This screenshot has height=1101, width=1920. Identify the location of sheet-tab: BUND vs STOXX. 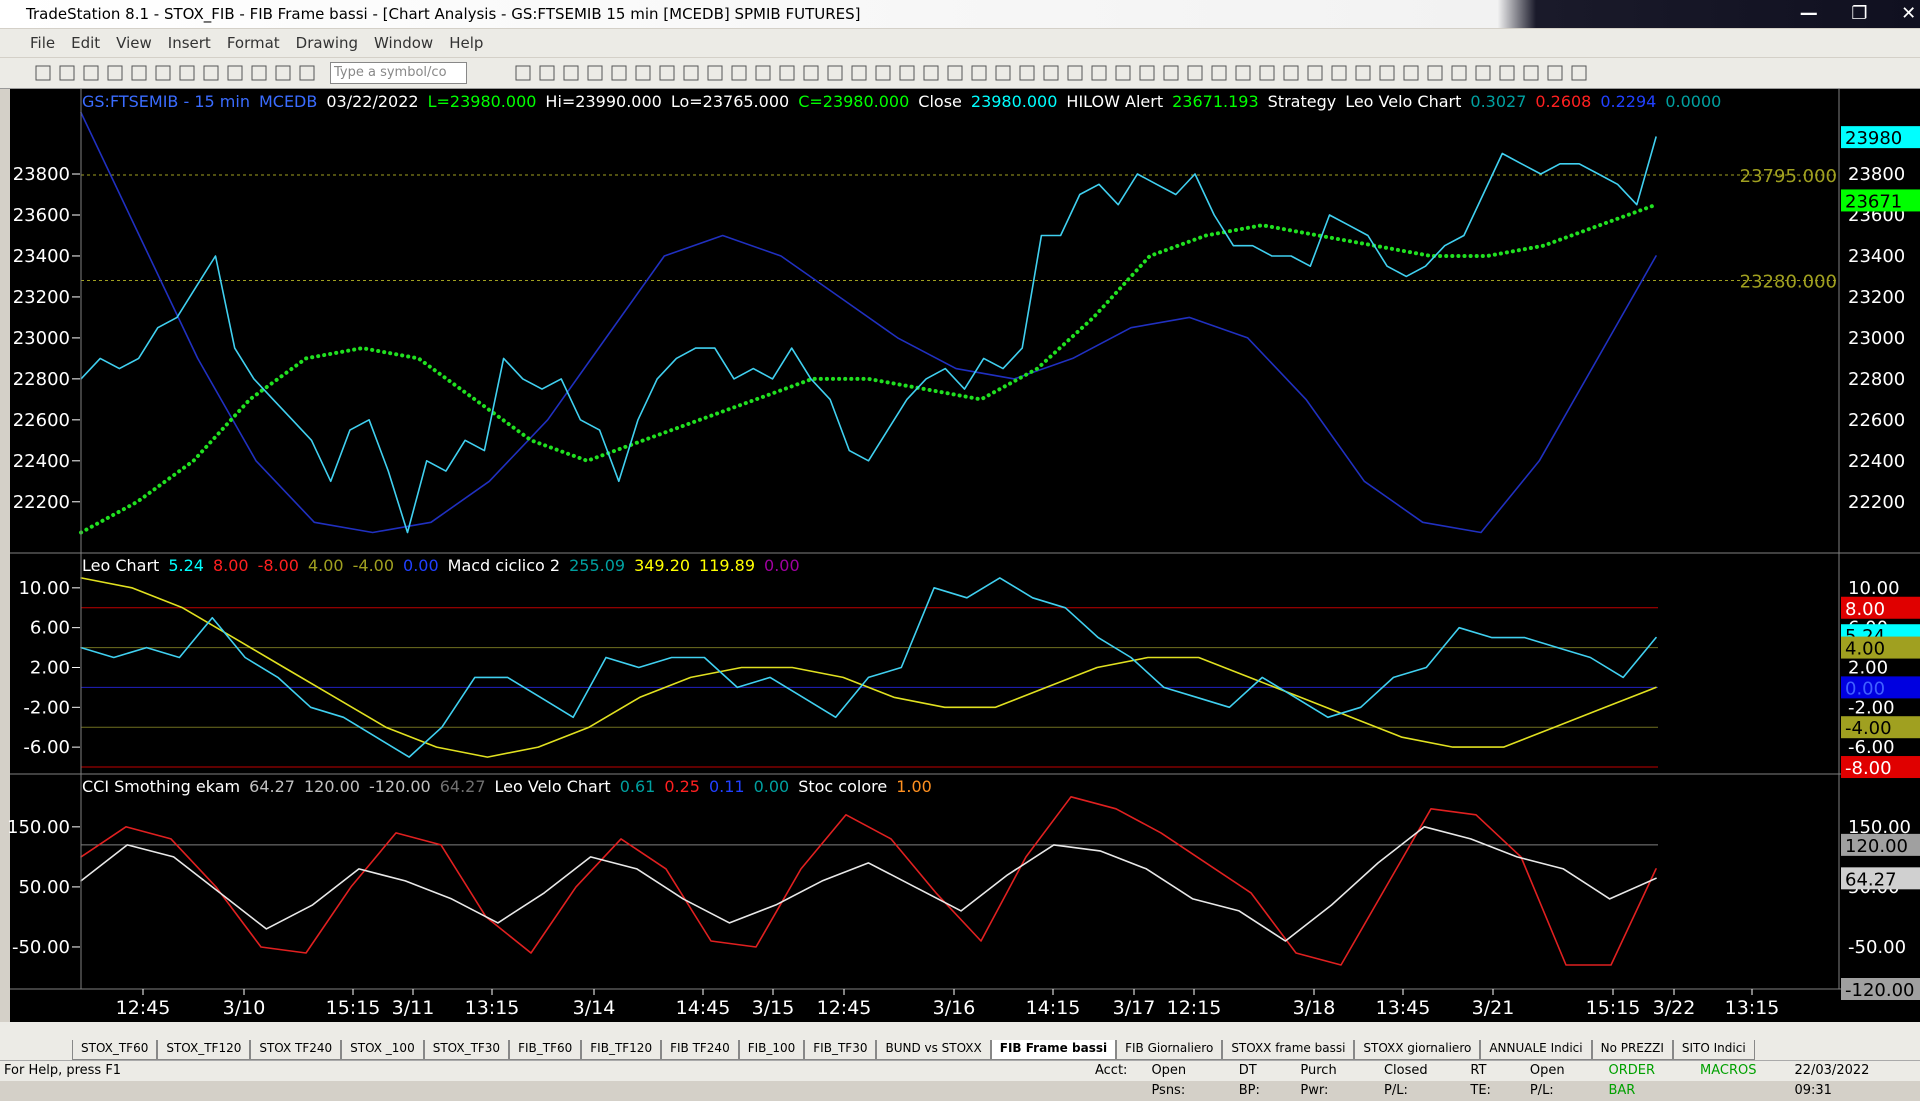
(933, 1050).